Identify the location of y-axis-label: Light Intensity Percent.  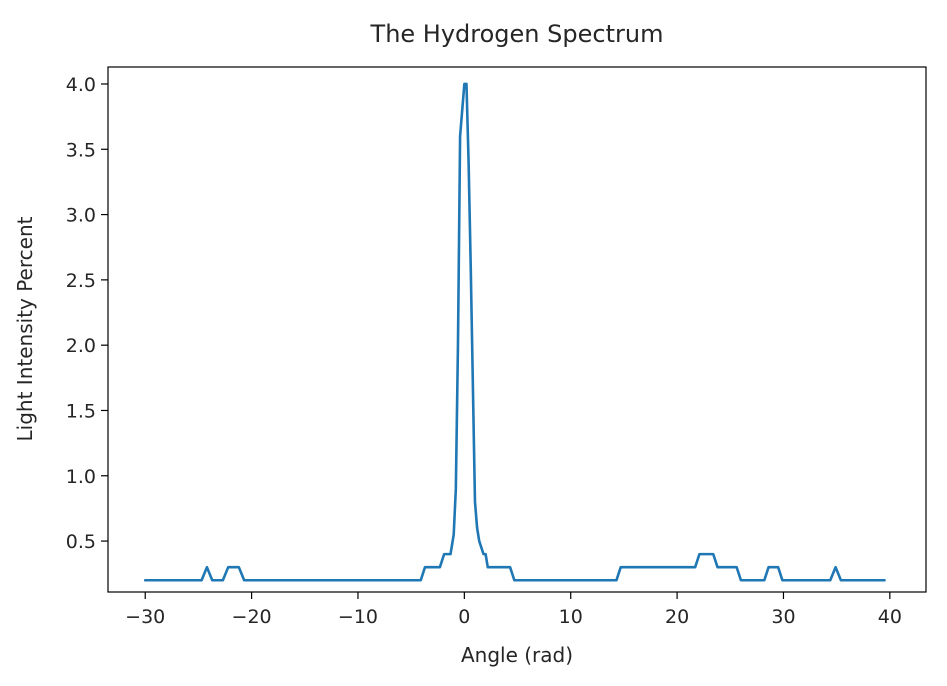
(25, 328).